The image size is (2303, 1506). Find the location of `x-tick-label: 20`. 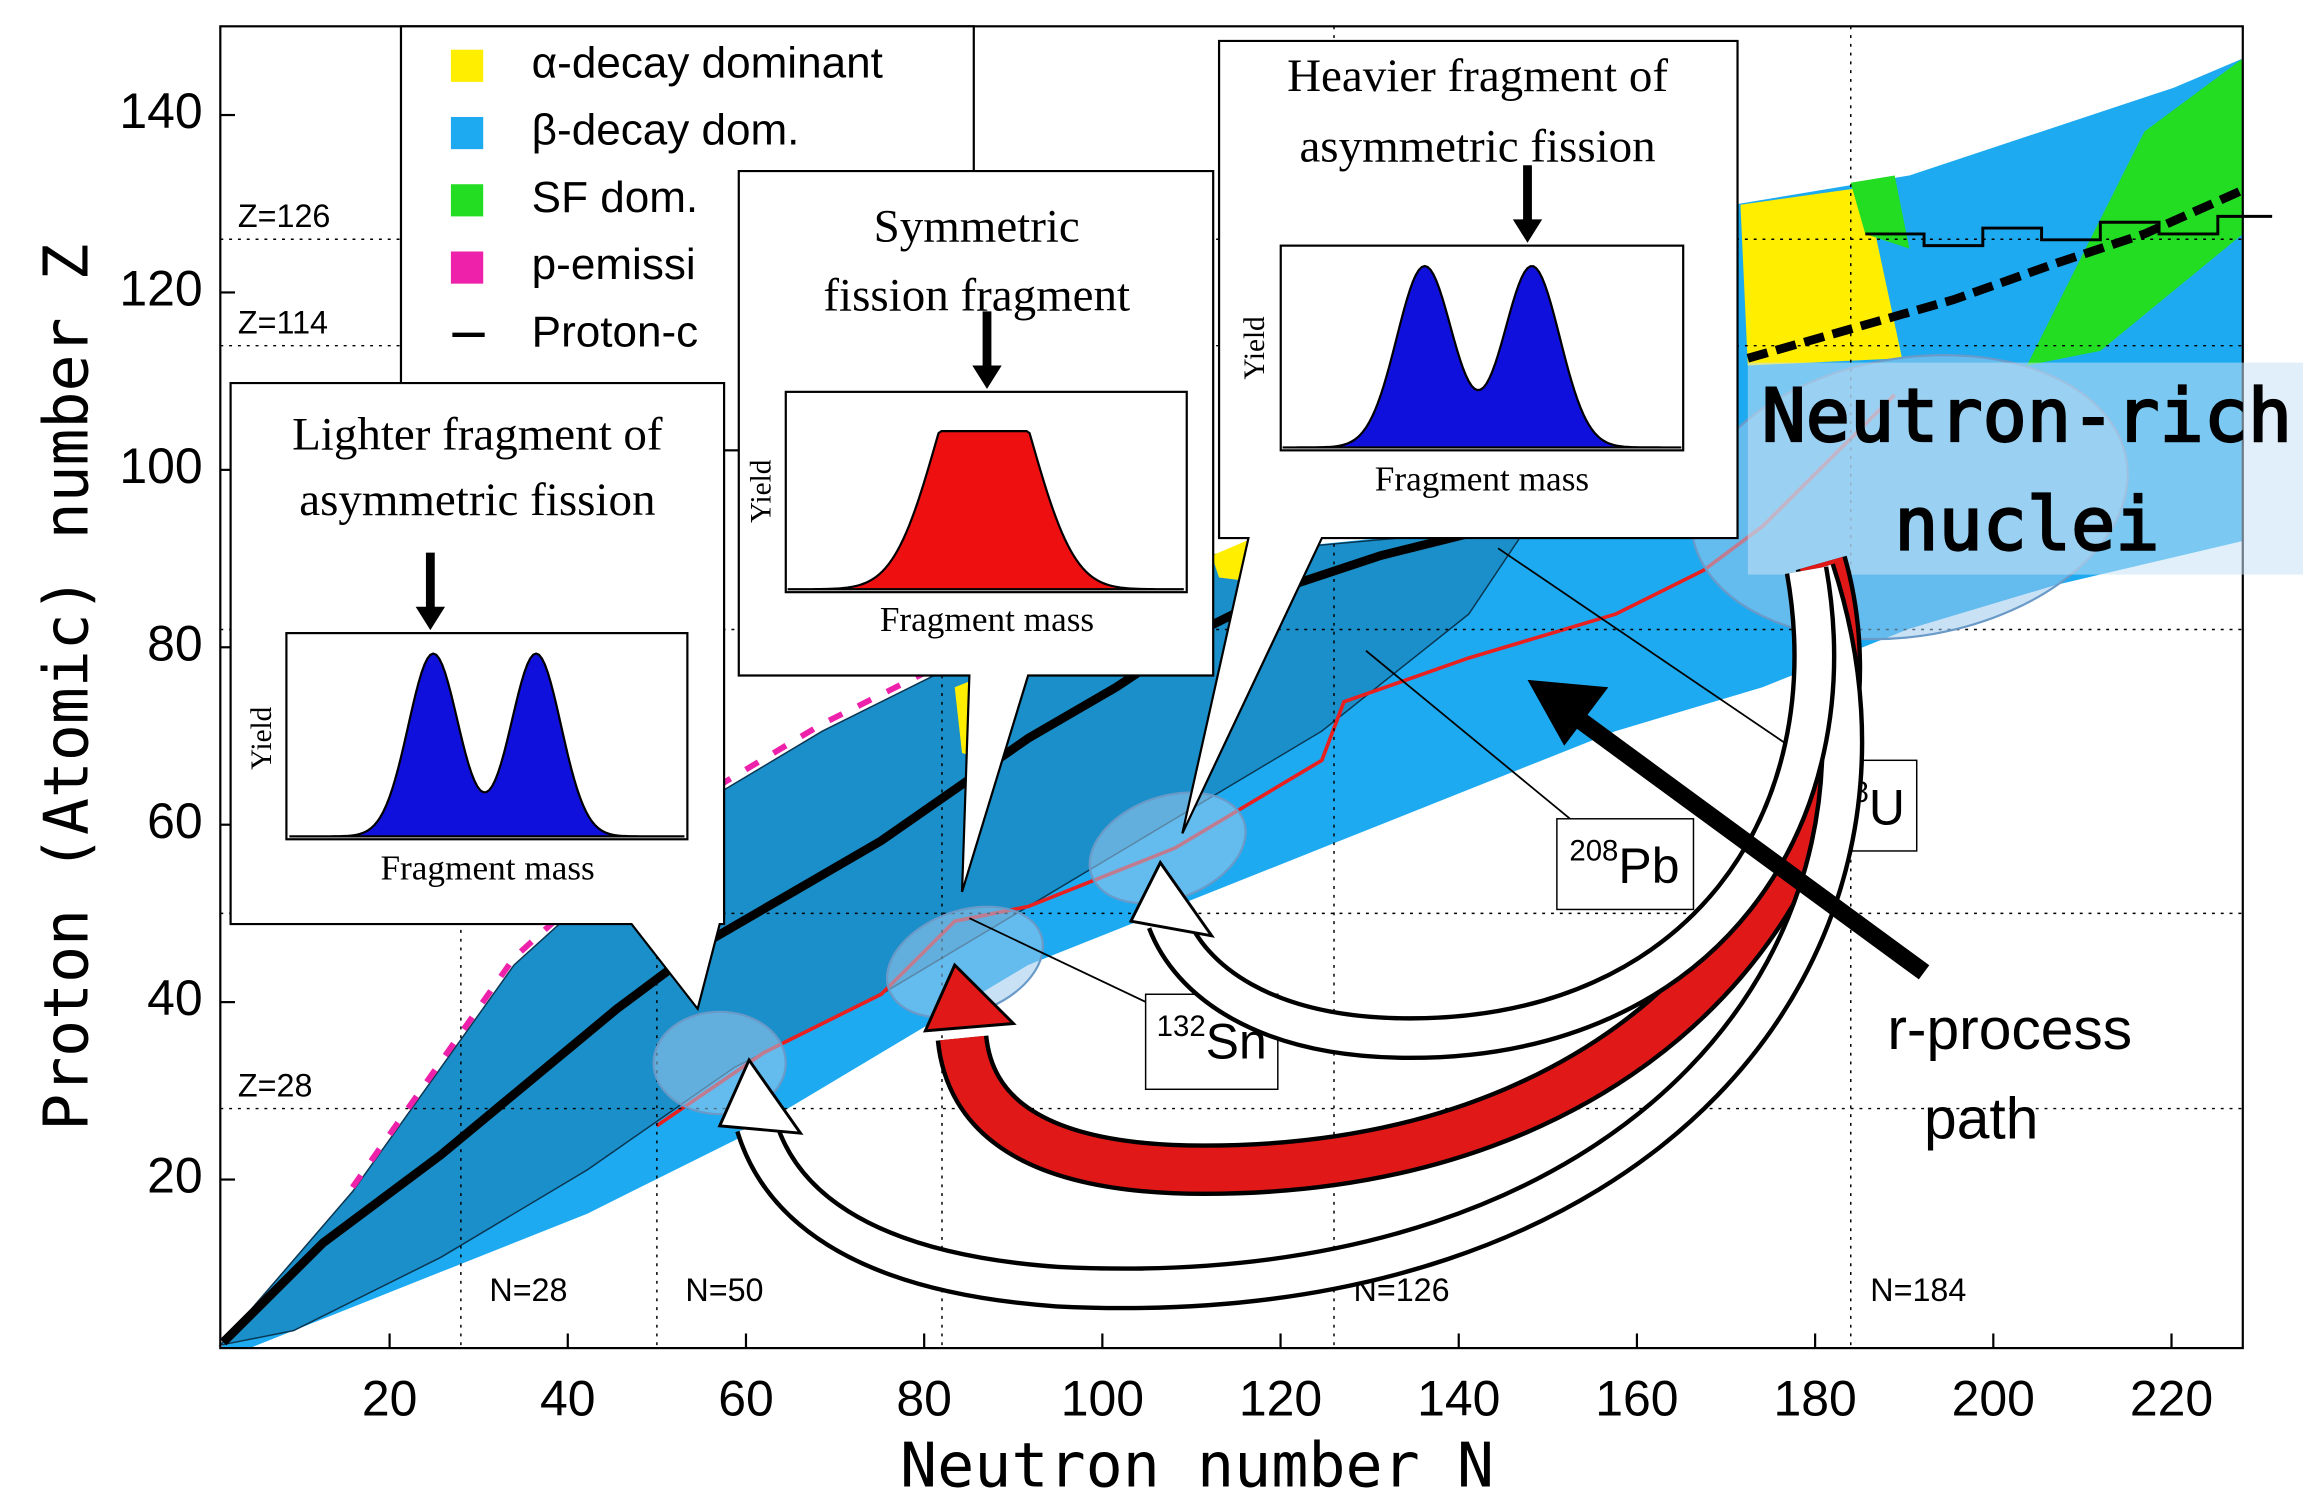

x-tick-label: 20 is located at coordinates (390, 1398).